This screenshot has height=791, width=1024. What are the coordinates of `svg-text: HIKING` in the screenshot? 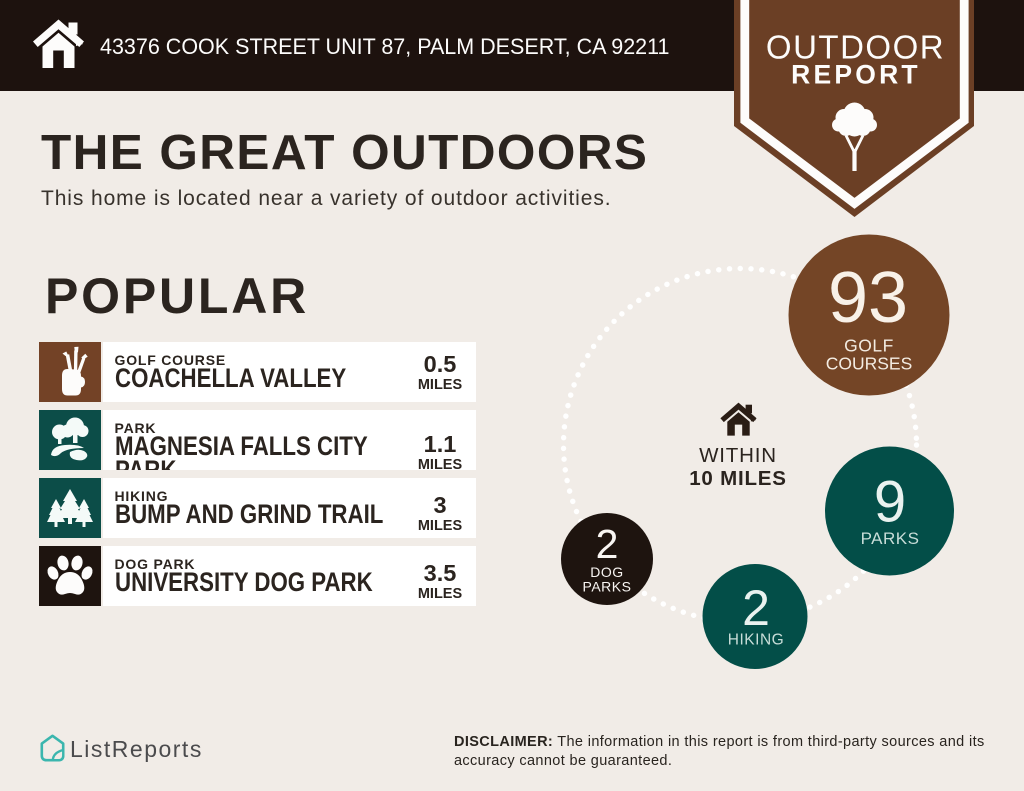 It's located at (756, 640).